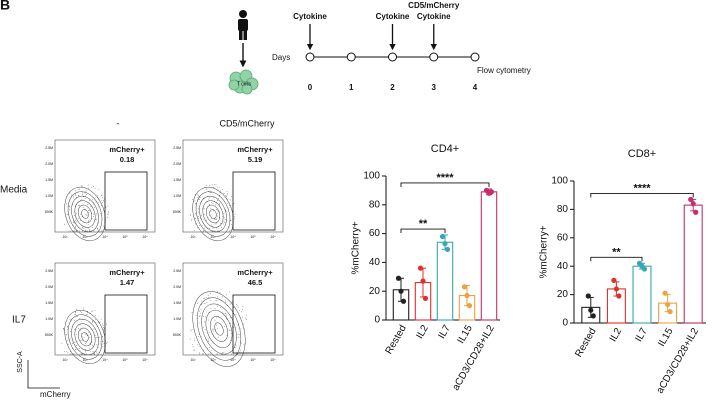 This screenshot has width=720, height=402. I want to click on plot-frame, so click(105, 186).